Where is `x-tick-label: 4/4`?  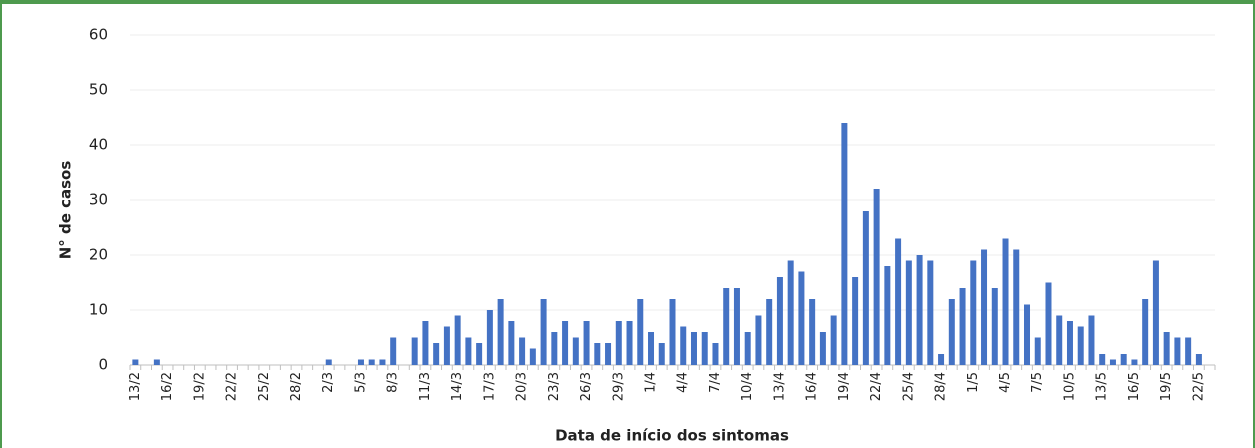
x-tick-label: 4/4 is located at coordinates (683, 382).